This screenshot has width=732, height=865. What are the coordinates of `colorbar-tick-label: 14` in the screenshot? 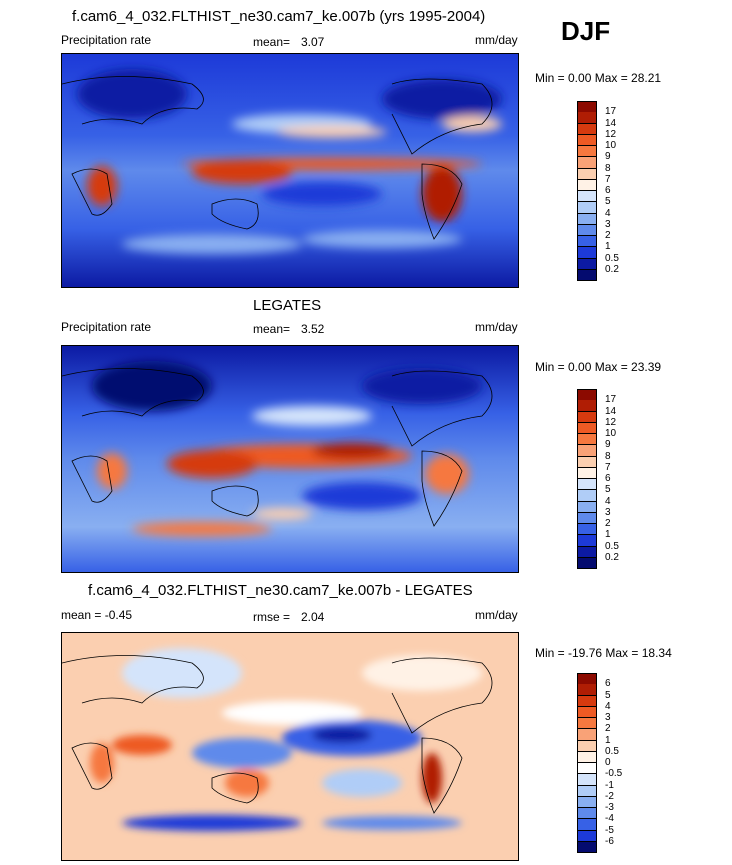 It's located at (611, 123).